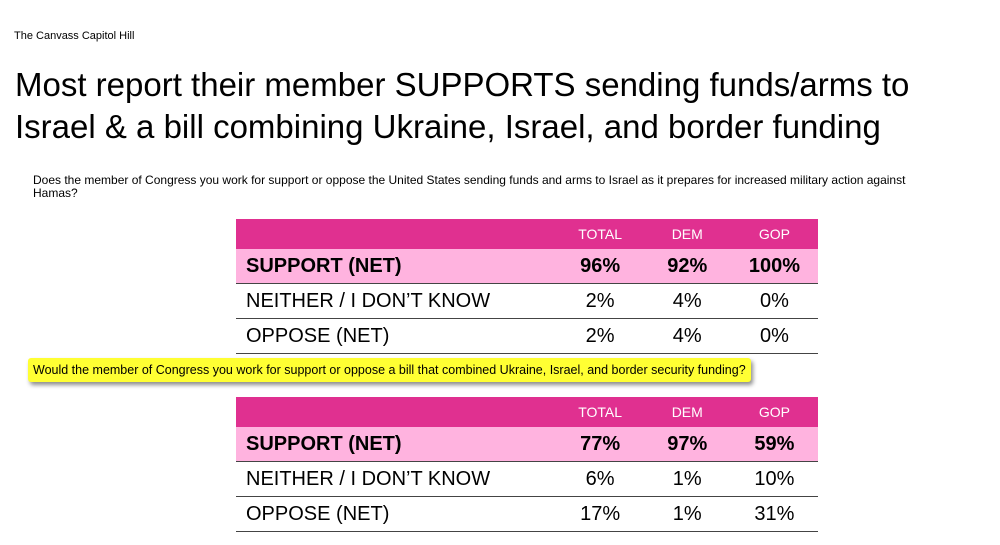 The image size is (1000, 545). Describe the element at coordinates (774, 479) in the screenshot. I see `cell-gop: 10%` at that location.